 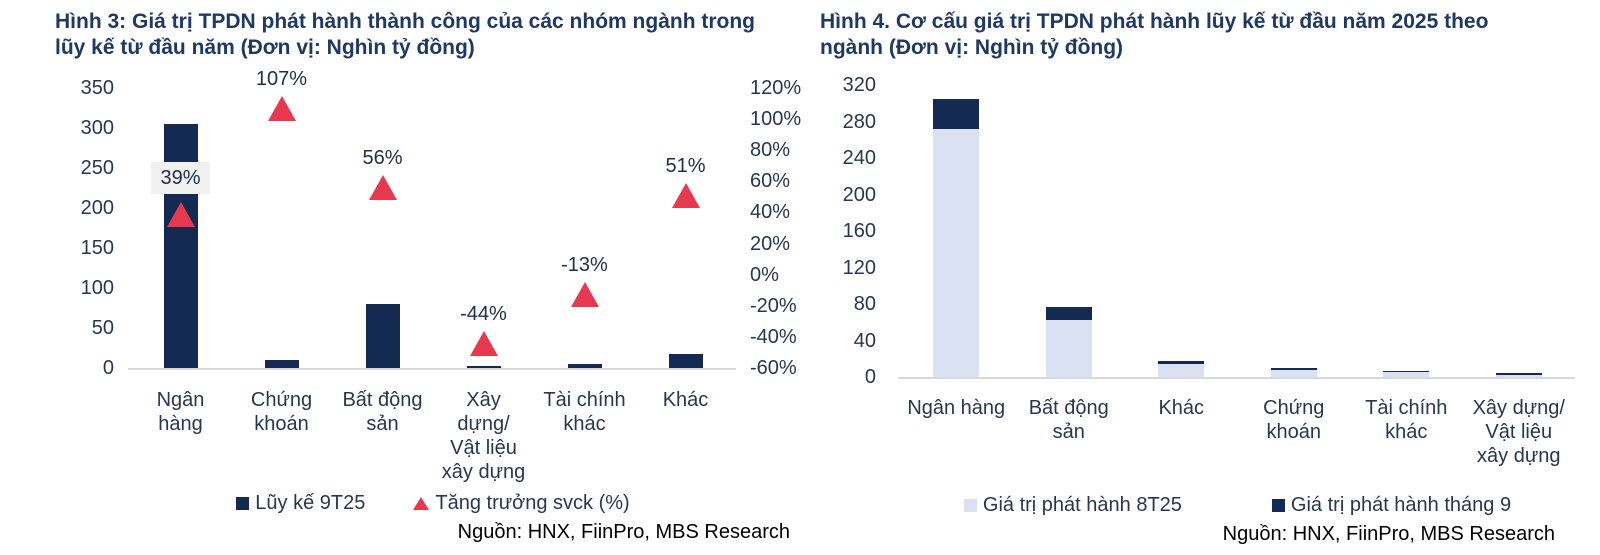 I want to click on chart3-legend-item-bar: Lũy kế 9T25, so click(x=300, y=503).